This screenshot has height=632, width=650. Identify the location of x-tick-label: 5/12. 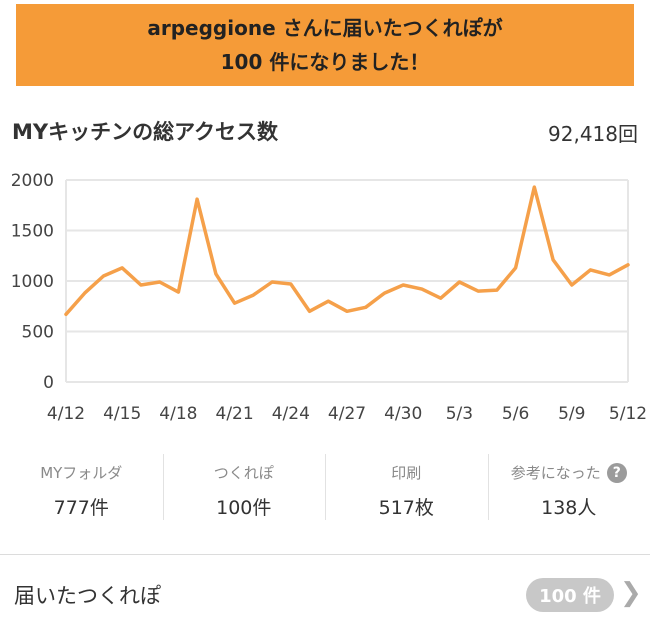
(628, 414).